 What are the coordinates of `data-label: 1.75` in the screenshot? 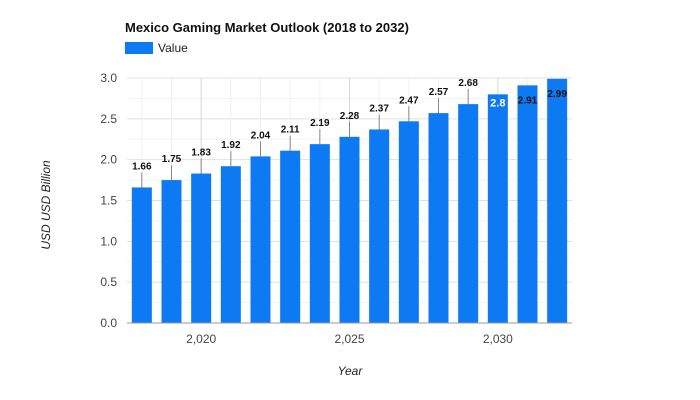 It's located at (172, 159).